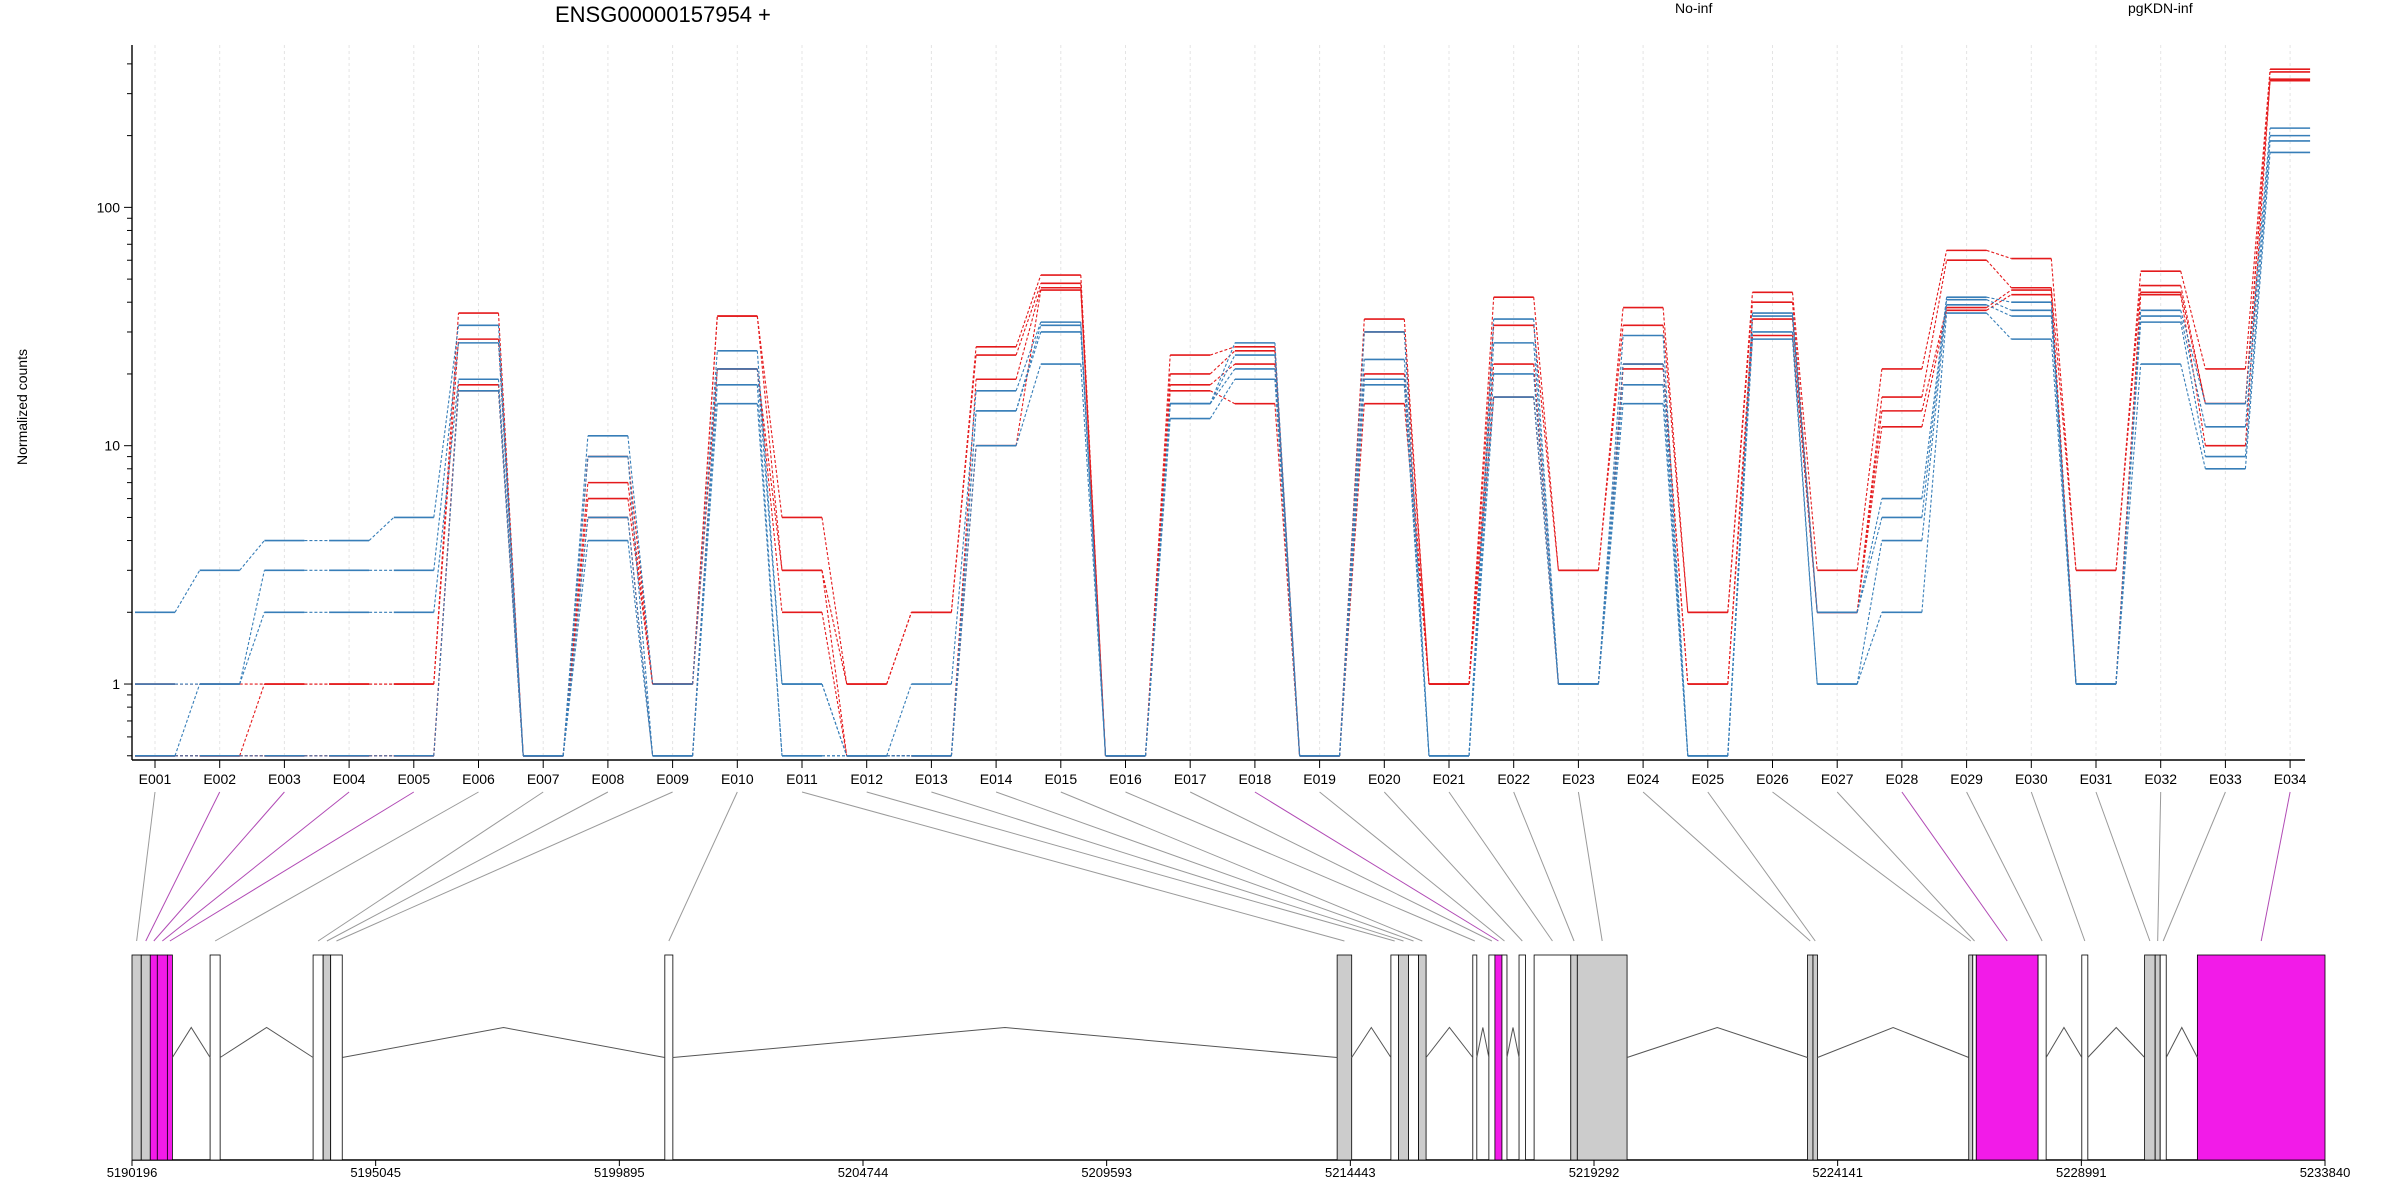  I want to click on exon-box-e014, so click(1413, 1057).